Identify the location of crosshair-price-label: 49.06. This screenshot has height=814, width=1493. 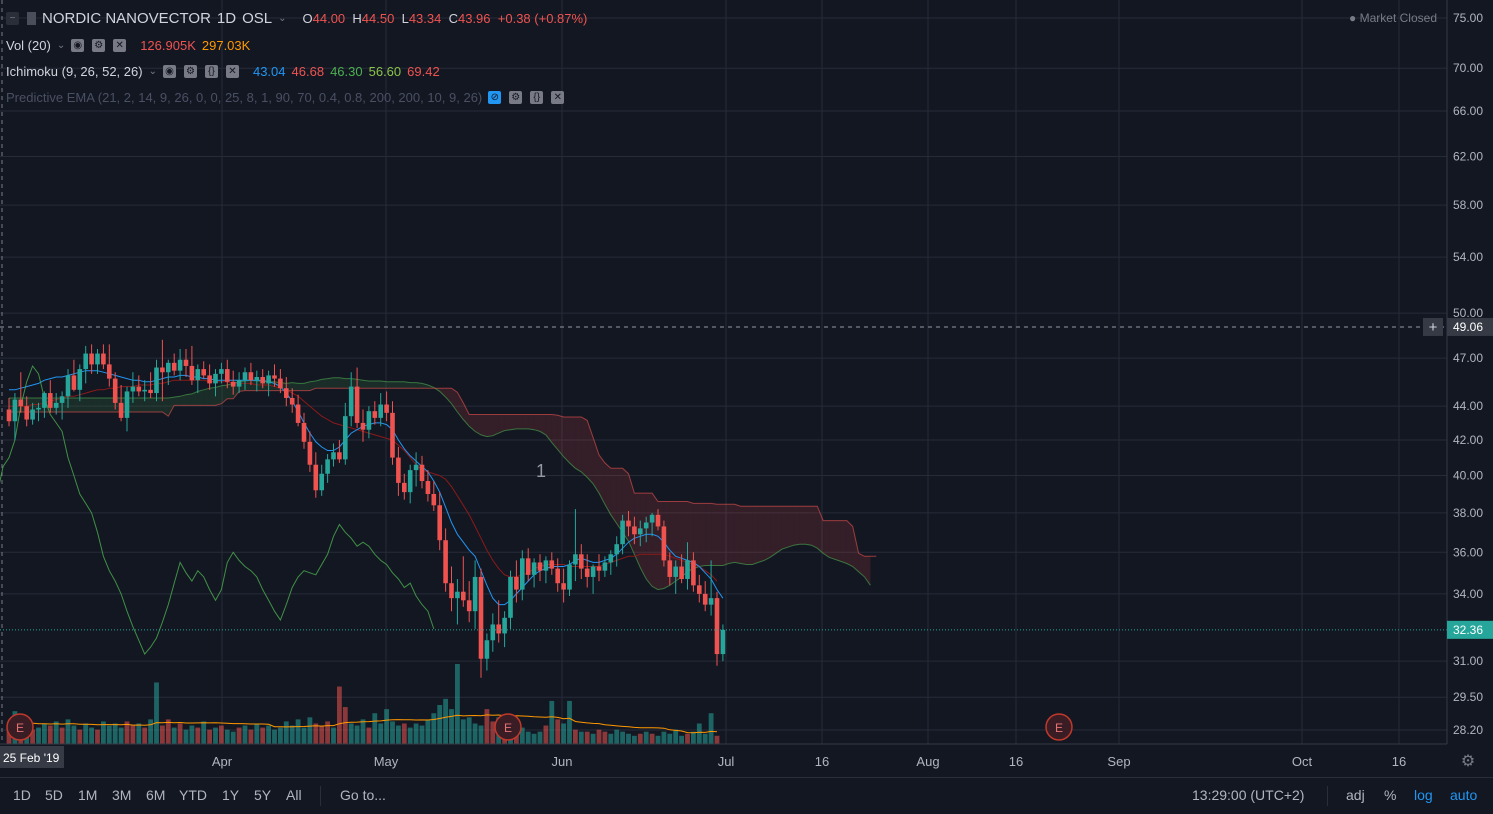
(1468, 327).